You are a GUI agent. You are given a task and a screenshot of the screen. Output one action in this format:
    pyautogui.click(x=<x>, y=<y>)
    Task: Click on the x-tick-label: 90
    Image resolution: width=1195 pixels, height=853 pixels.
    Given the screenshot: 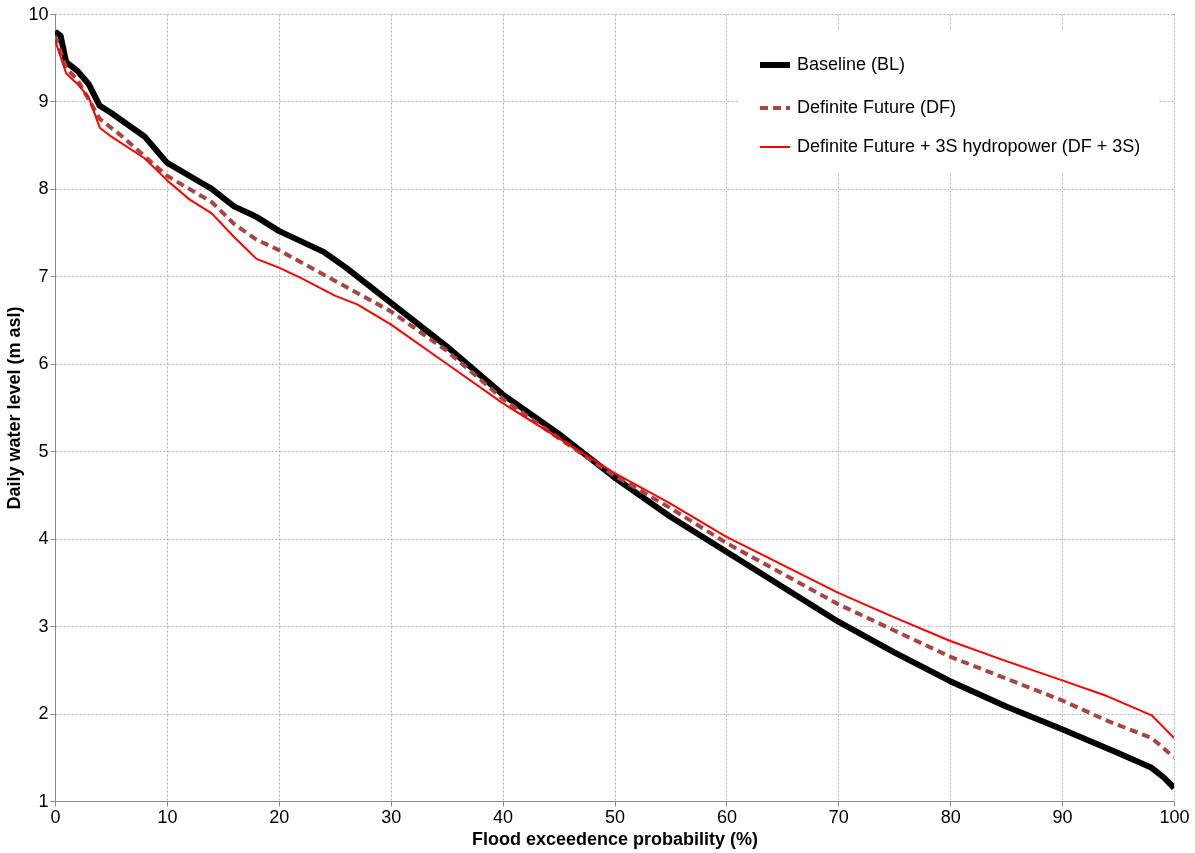 What is the action you would take?
    pyautogui.click(x=1062, y=816)
    